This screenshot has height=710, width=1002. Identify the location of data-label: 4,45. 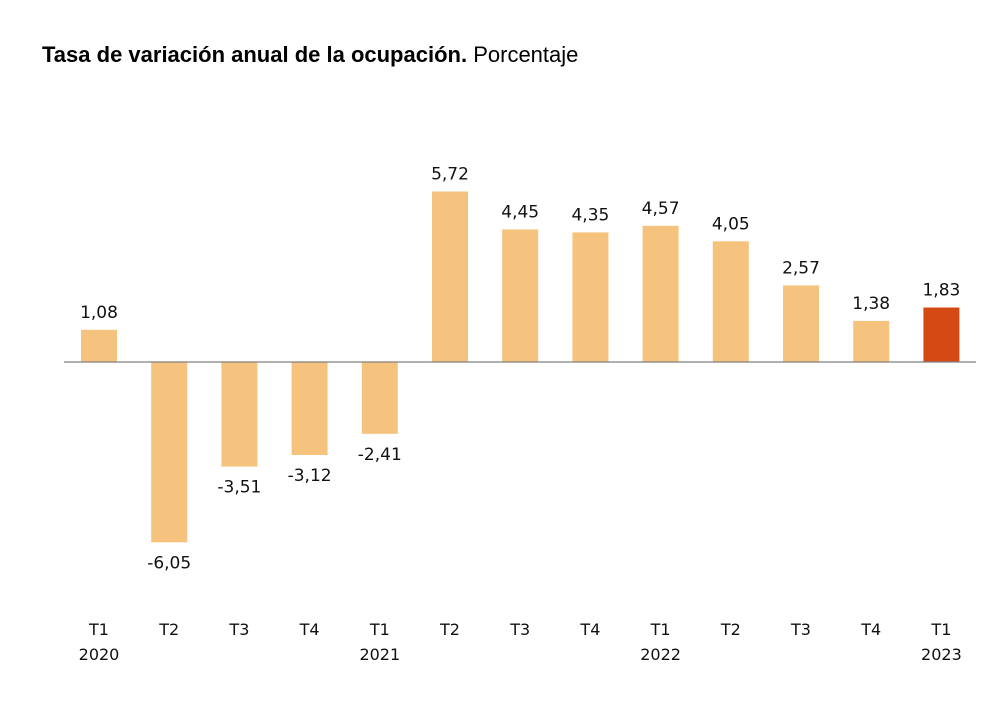
(520, 212).